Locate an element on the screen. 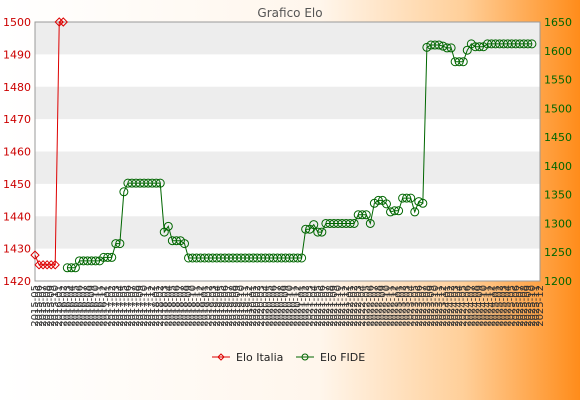 This screenshot has height=404, width=580. x-tick-label: 2019-03 is located at coordinates (213, 306).